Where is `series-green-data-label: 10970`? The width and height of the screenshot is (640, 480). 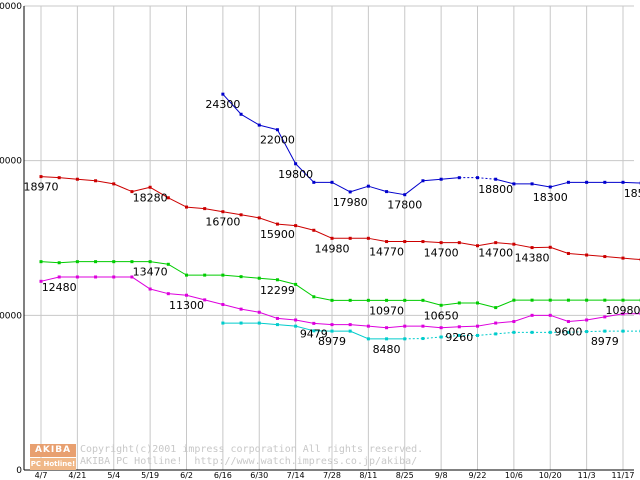 series-green-data-label: 10970 is located at coordinates (386, 310).